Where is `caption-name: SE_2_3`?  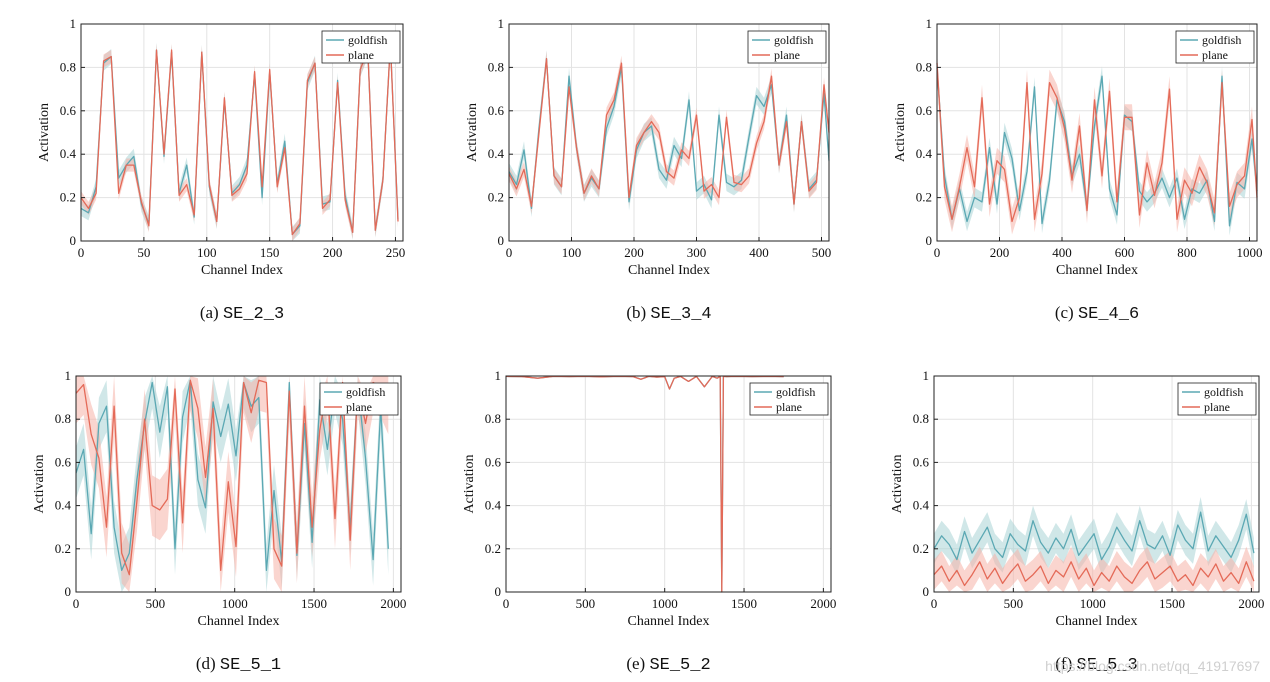 caption-name: SE_2_3 is located at coordinates (253, 314).